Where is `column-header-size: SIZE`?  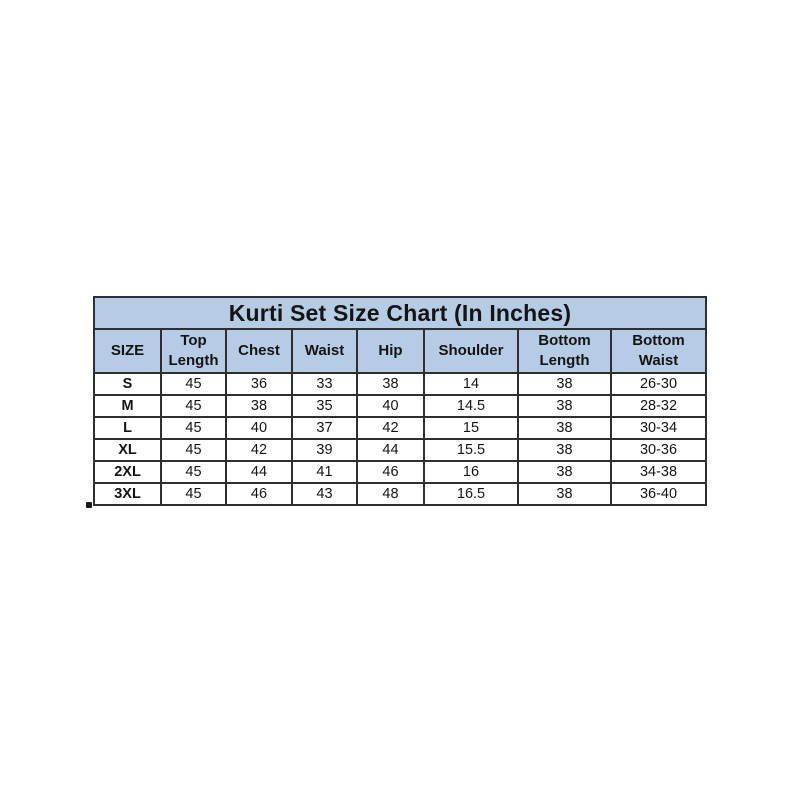
column-header-size: SIZE is located at coordinates (127, 351).